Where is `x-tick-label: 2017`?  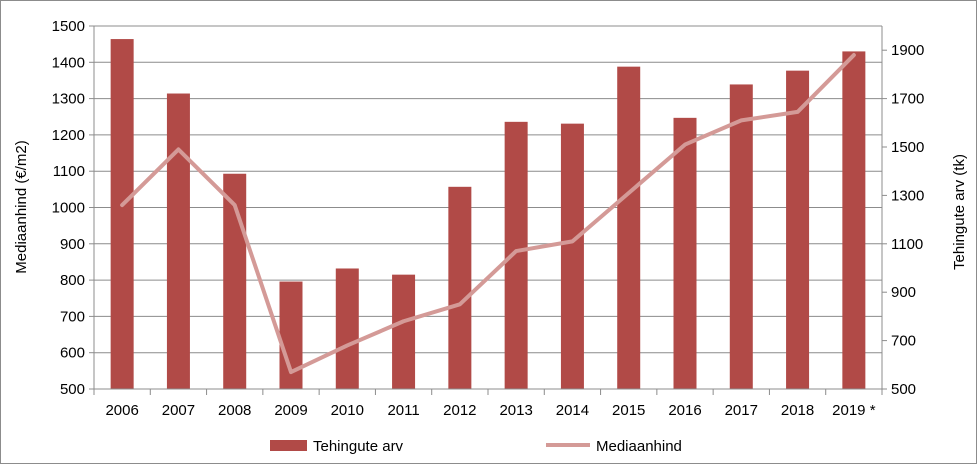
x-tick-label: 2017 is located at coordinates (741, 410).